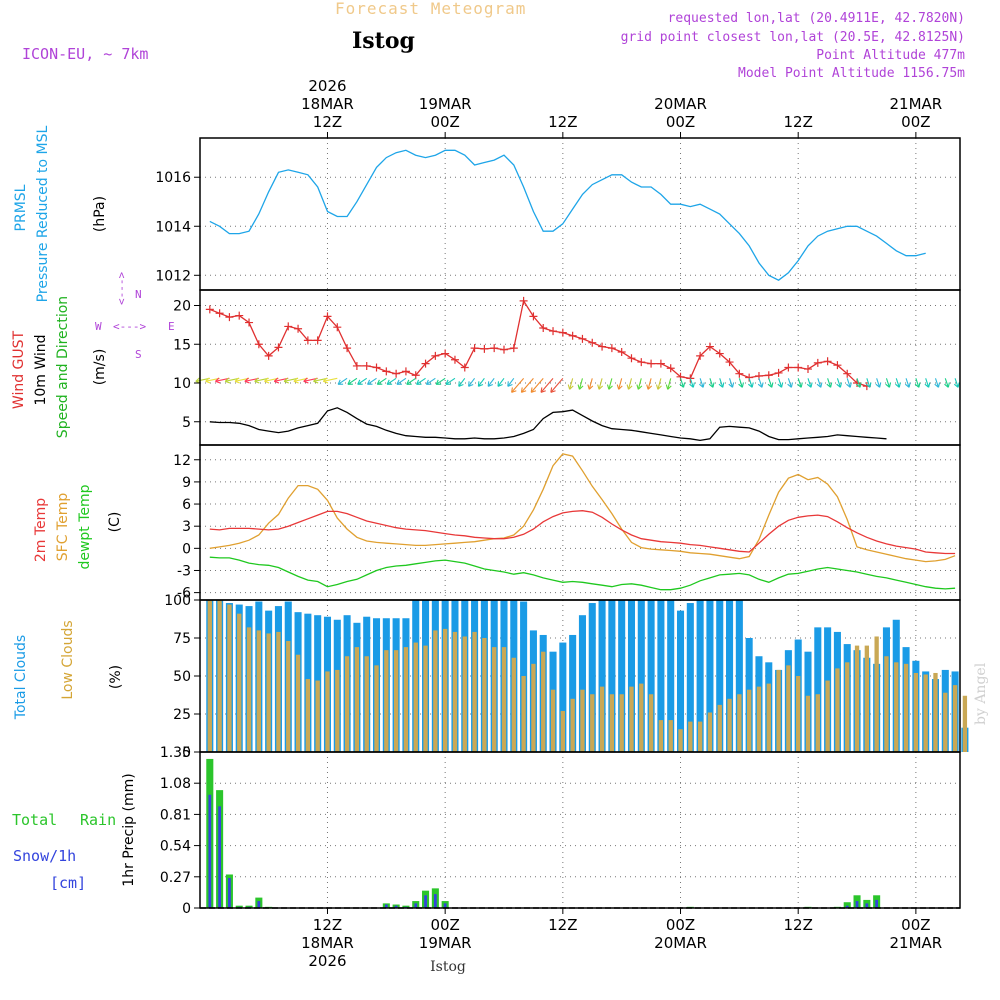  Describe the element at coordinates (916, 943) in the screenshot. I see `time-label-bottom: 21MAR` at that location.